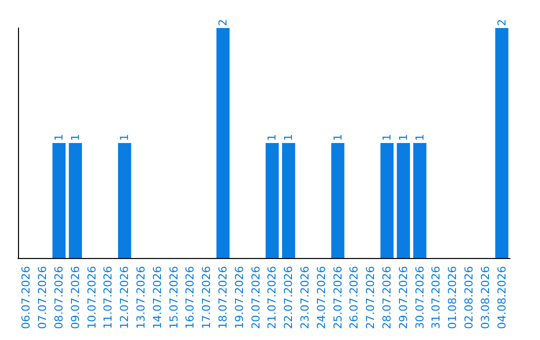 The height and width of the screenshot is (340, 540). What do you see at coordinates (387, 298) in the screenshot?
I see `x-tick-label: 28.07.2026` at bounding box center [387, 298].